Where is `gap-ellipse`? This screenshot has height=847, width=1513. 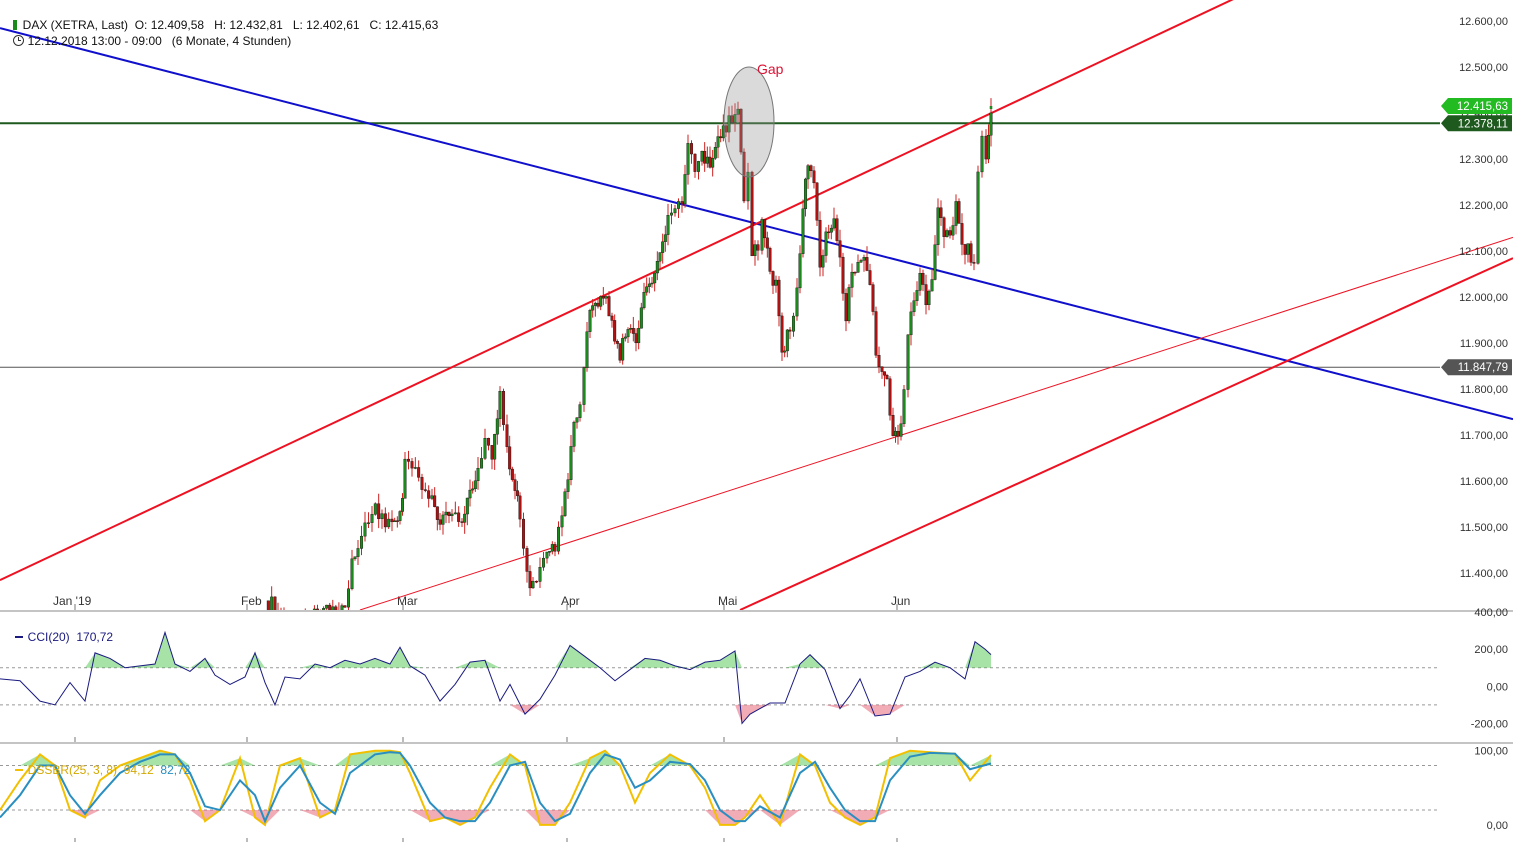 gap-ellipse is located at coordinates (749, 122).